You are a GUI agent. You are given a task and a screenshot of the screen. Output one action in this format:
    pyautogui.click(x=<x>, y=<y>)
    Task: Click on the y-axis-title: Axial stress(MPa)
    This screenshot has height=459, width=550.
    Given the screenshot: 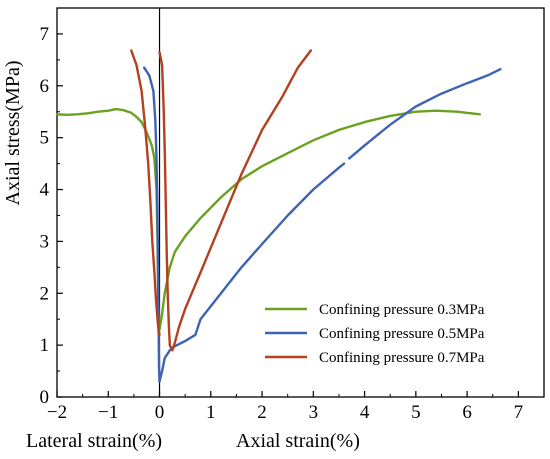 What is the action you would take?
    pyautogui.click(x=13, y=133)
    